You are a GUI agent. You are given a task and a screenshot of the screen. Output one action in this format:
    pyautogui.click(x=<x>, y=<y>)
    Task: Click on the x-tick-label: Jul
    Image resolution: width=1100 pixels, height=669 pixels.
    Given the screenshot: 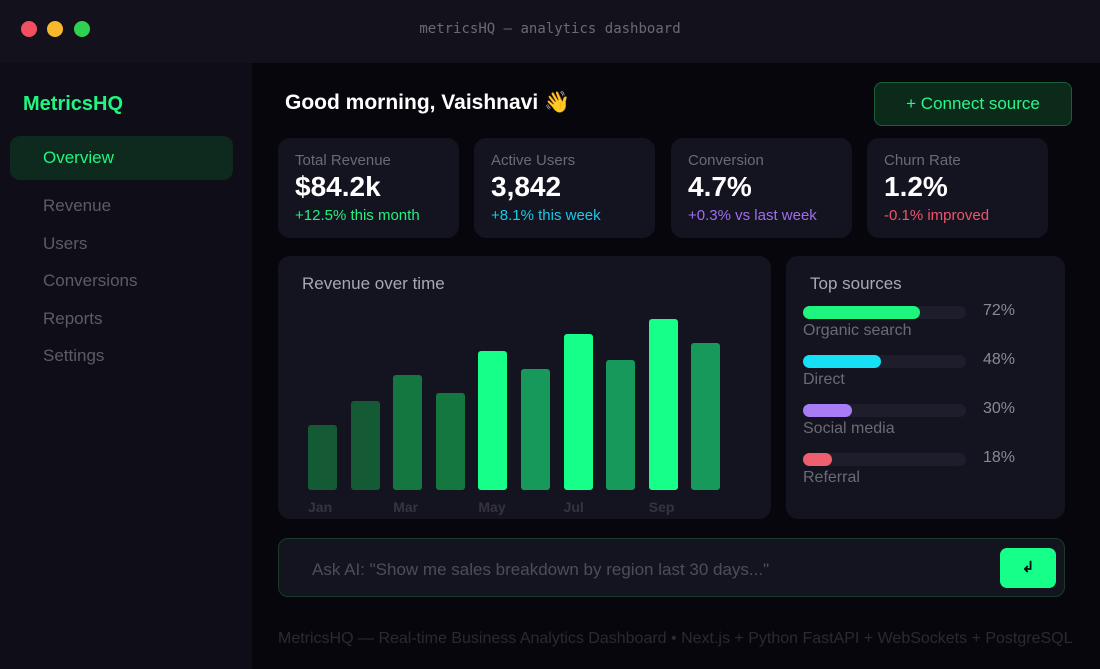 What is the action you would take?
    pyautogui.click(x=573, y=507)
    